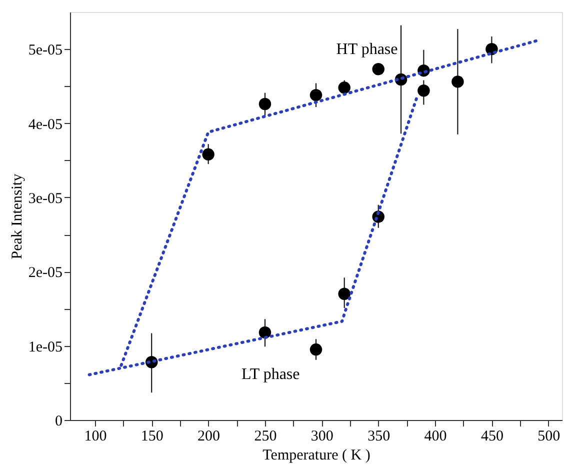 Image resolution: width=576 pixels, height=468 pixels. Describe the element at coordinates (45, 347) in the screenshot. I see `y-tick-label: 1e-05` at that location.